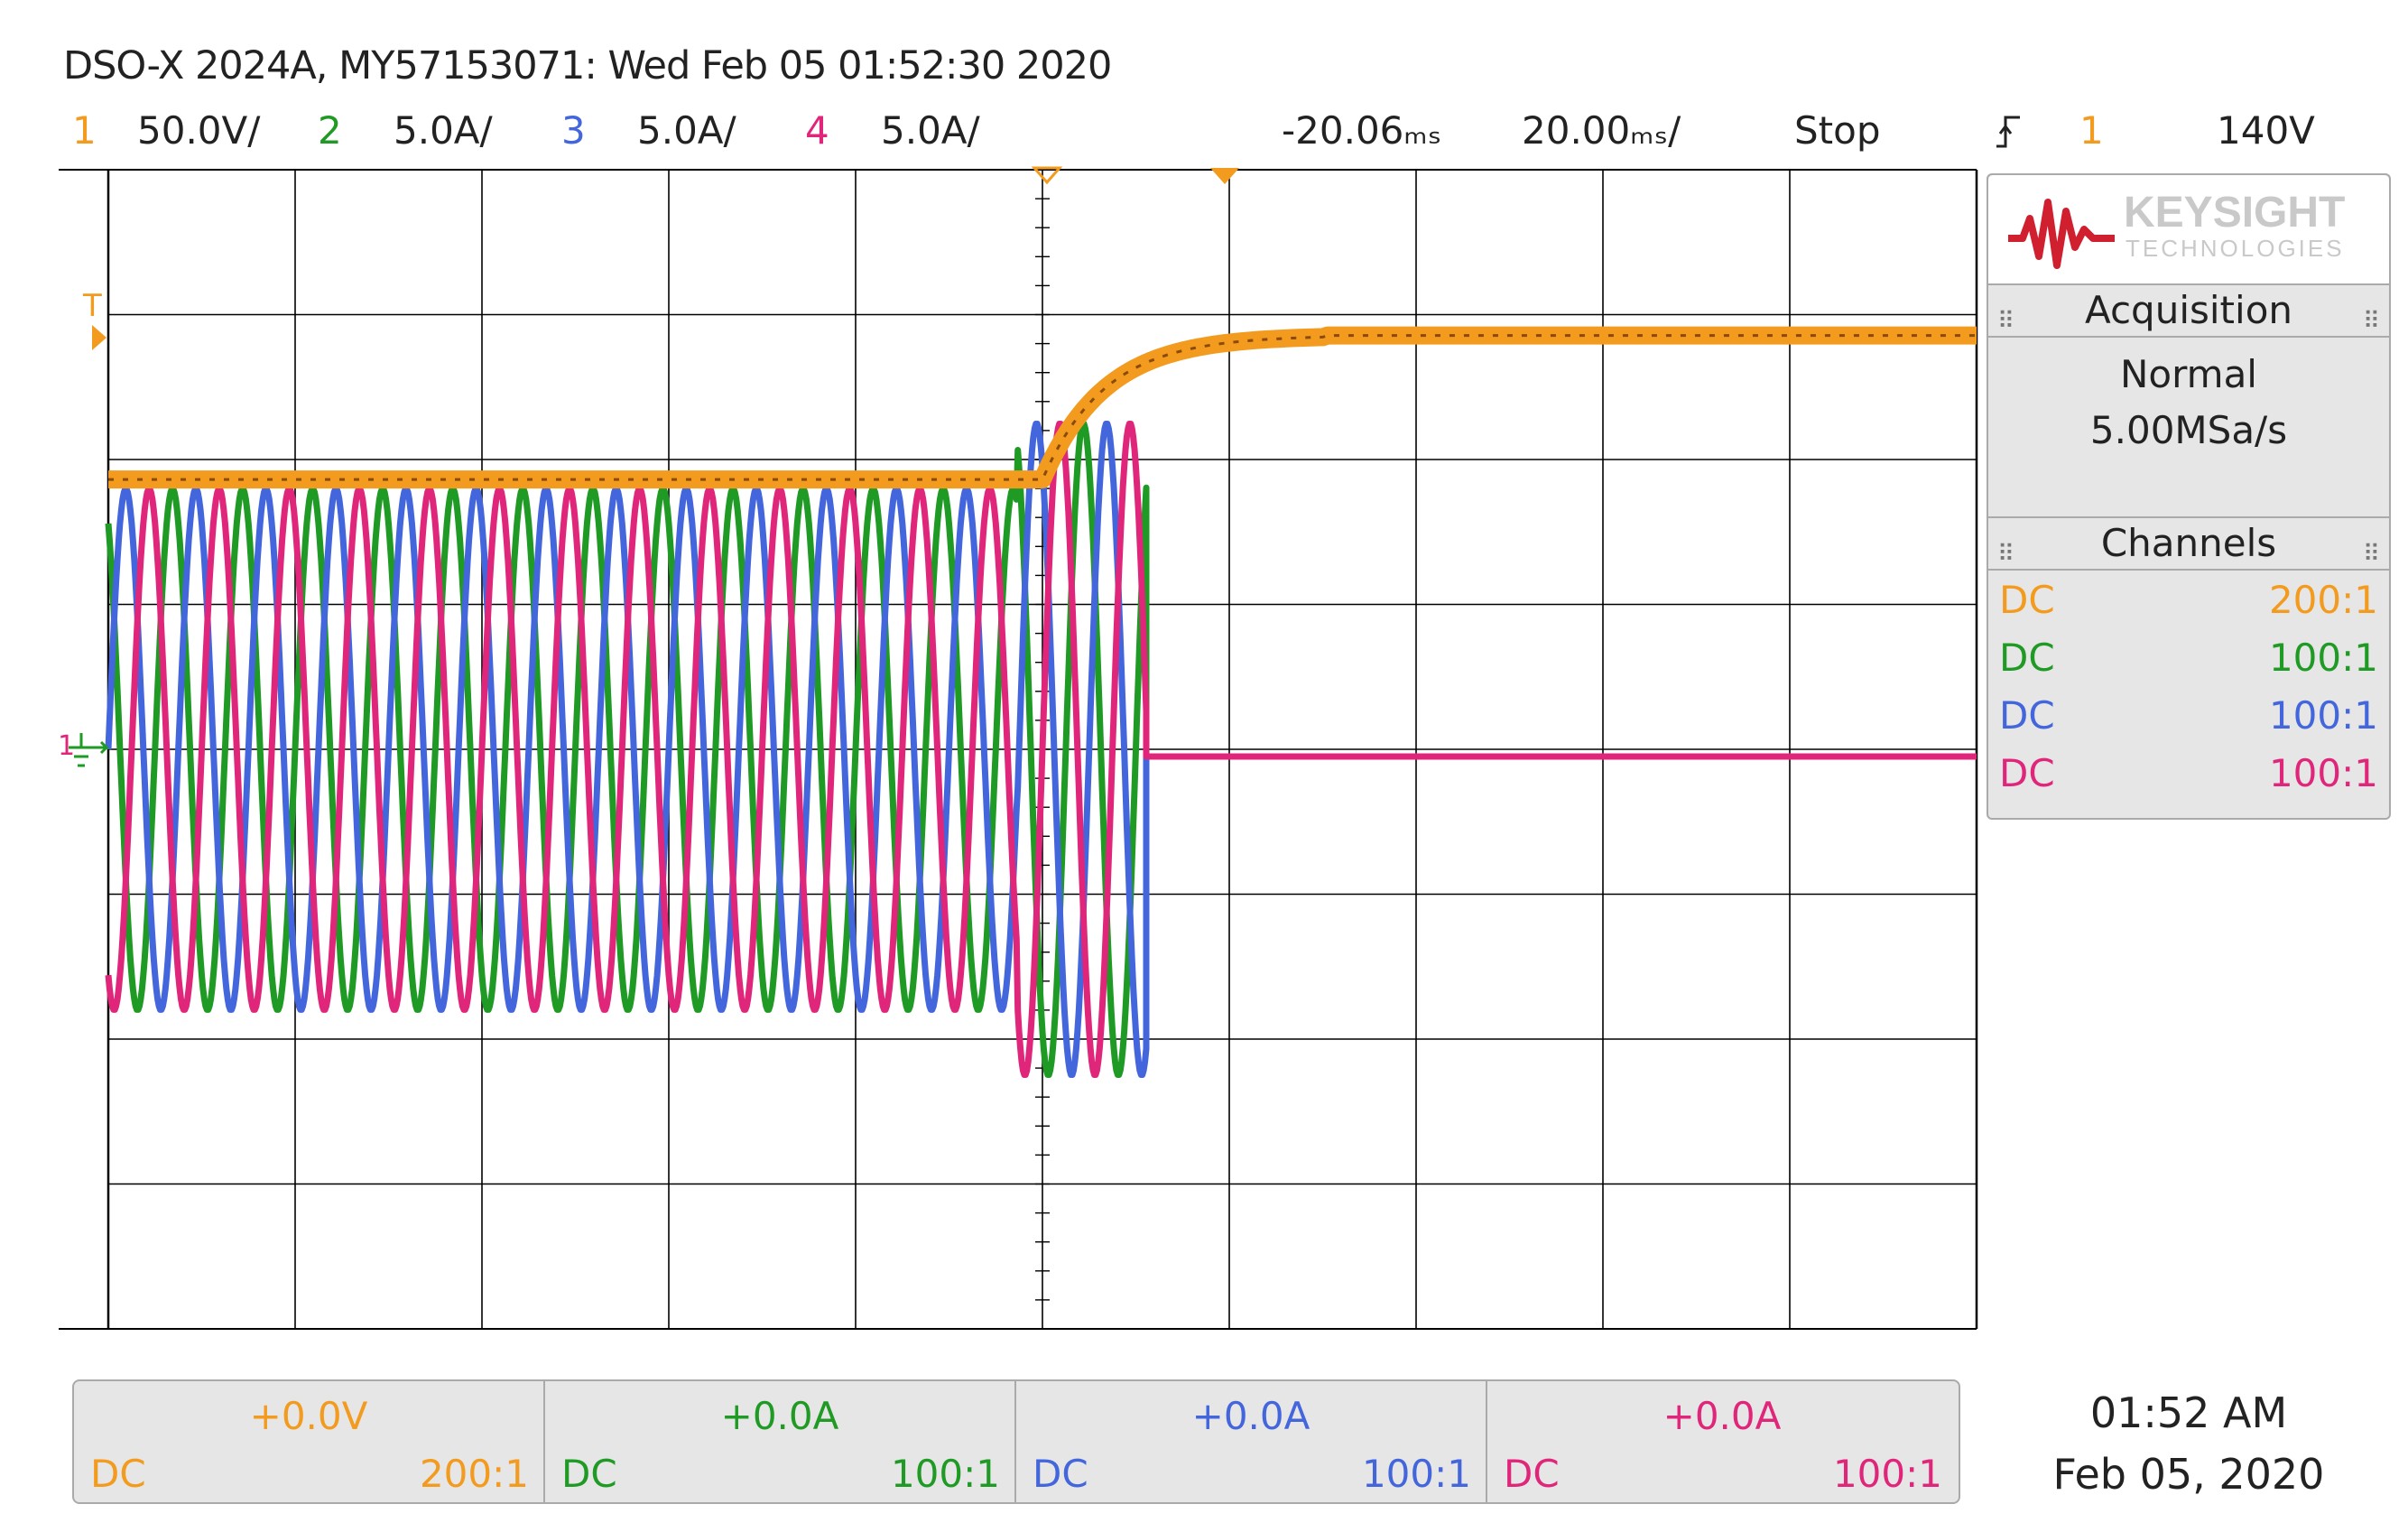 The height and width of the screenshot is (1532, 2408). I want to click on ch3-coupling: DC, so click(1060, 1474).